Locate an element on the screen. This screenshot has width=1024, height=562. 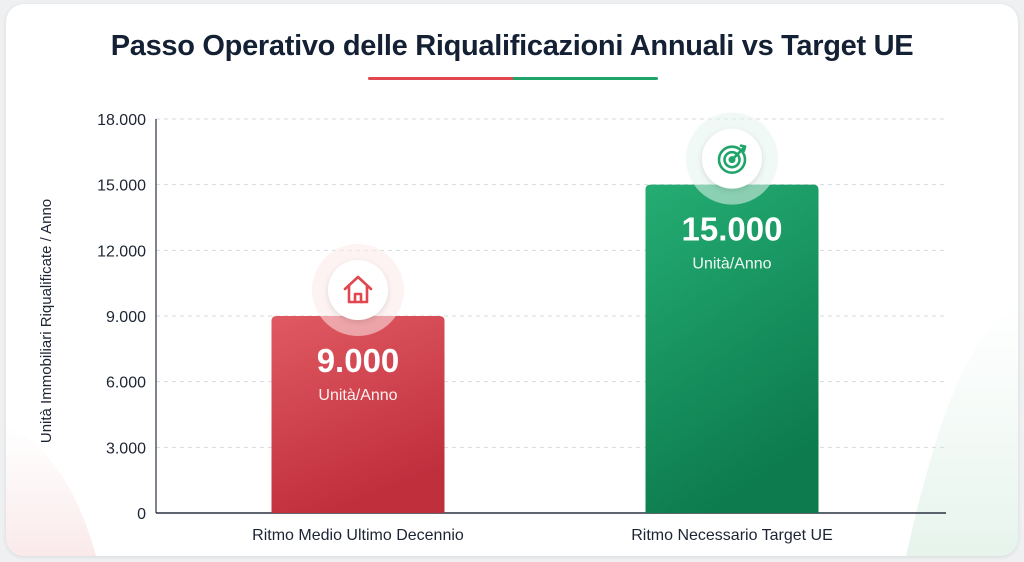
background-swoosh-right is located at coordinates (962, 430).